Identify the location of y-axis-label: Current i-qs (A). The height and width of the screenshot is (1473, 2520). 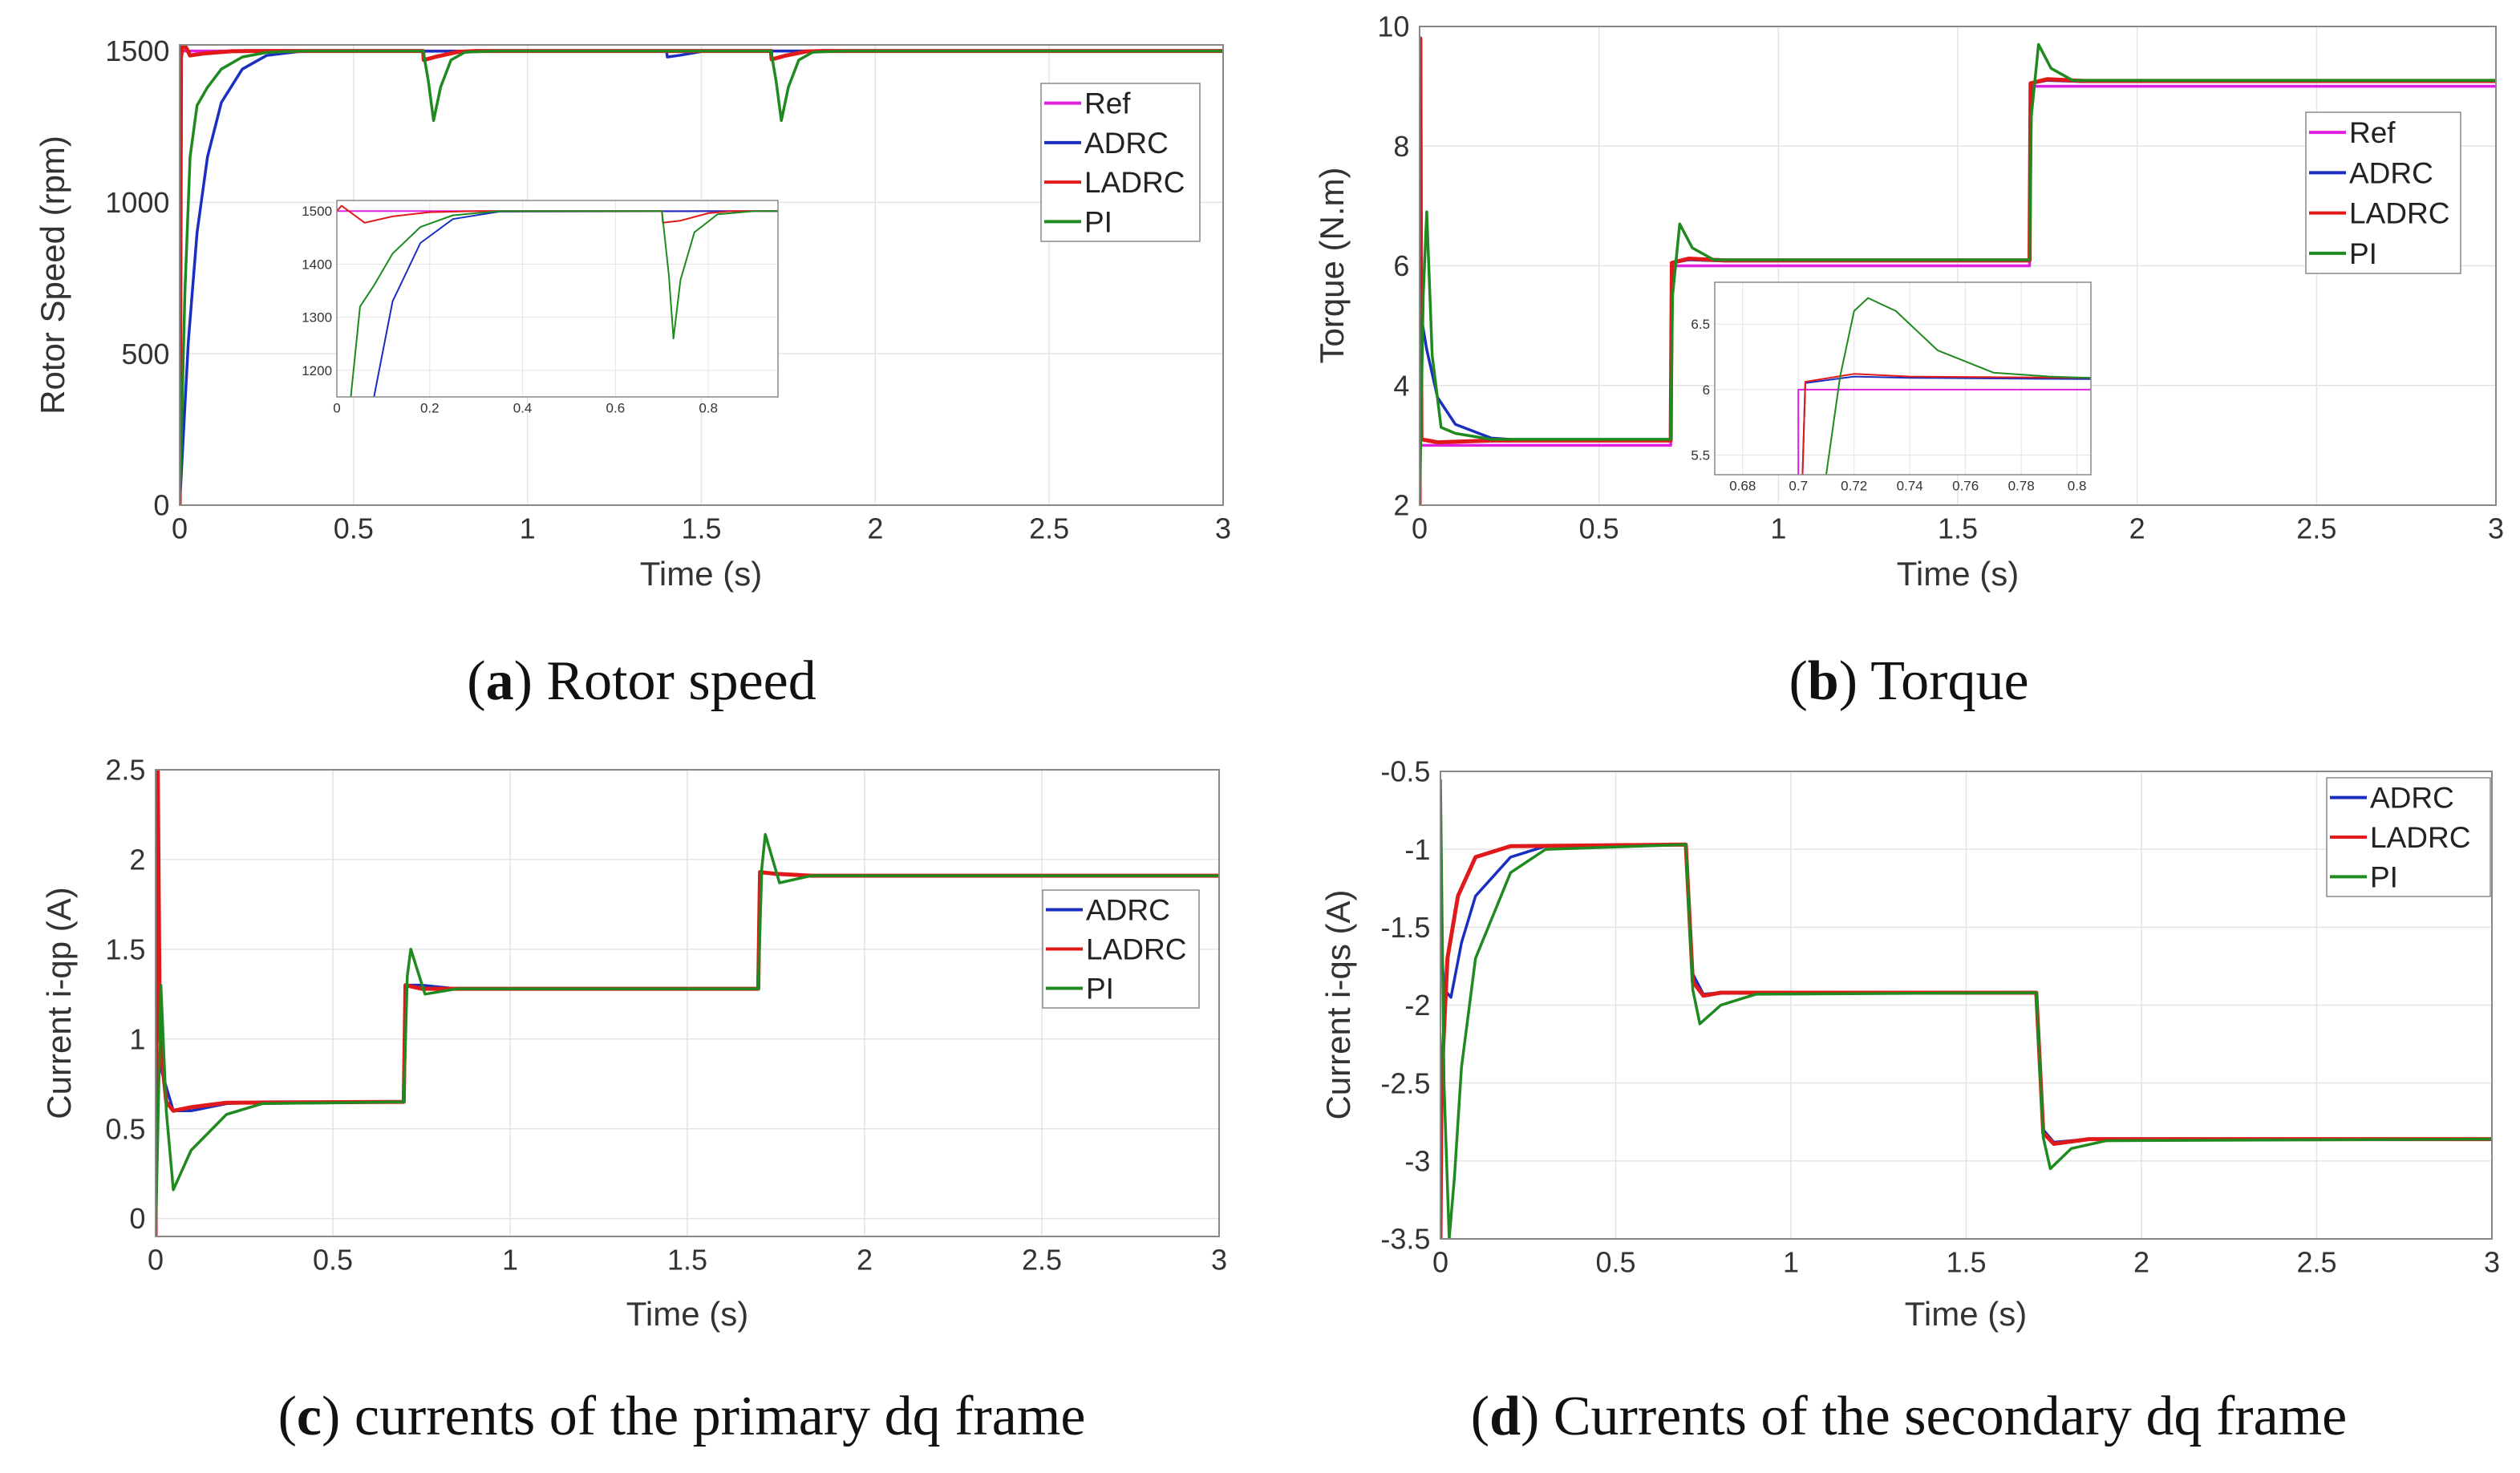
(1338, 1004).